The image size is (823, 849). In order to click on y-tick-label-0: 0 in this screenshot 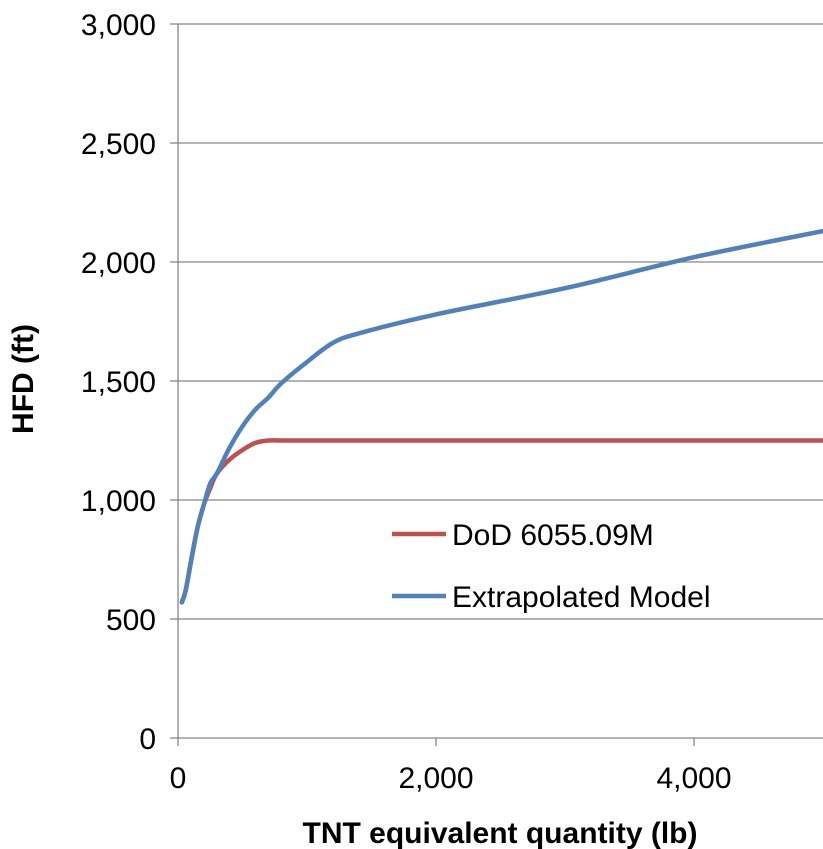, I will do `click(147, 739)`.